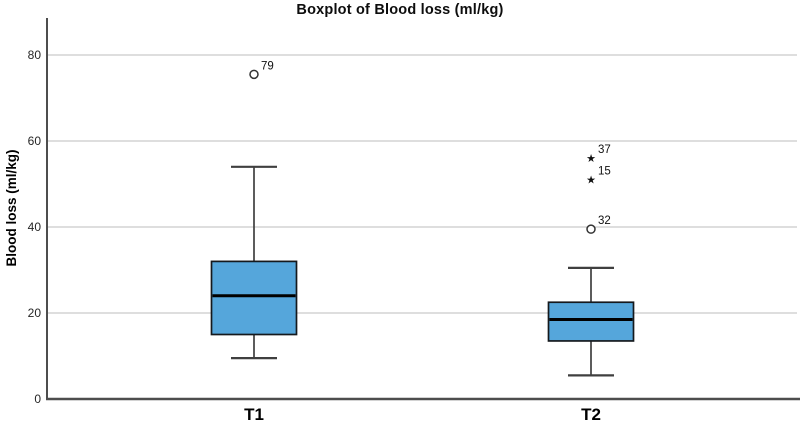 The image size is (800, 428). What do you see at coordinates (267, 66) in the screenshot?
I see `outlier-case-label: 79` at bounding box center [267, 66].